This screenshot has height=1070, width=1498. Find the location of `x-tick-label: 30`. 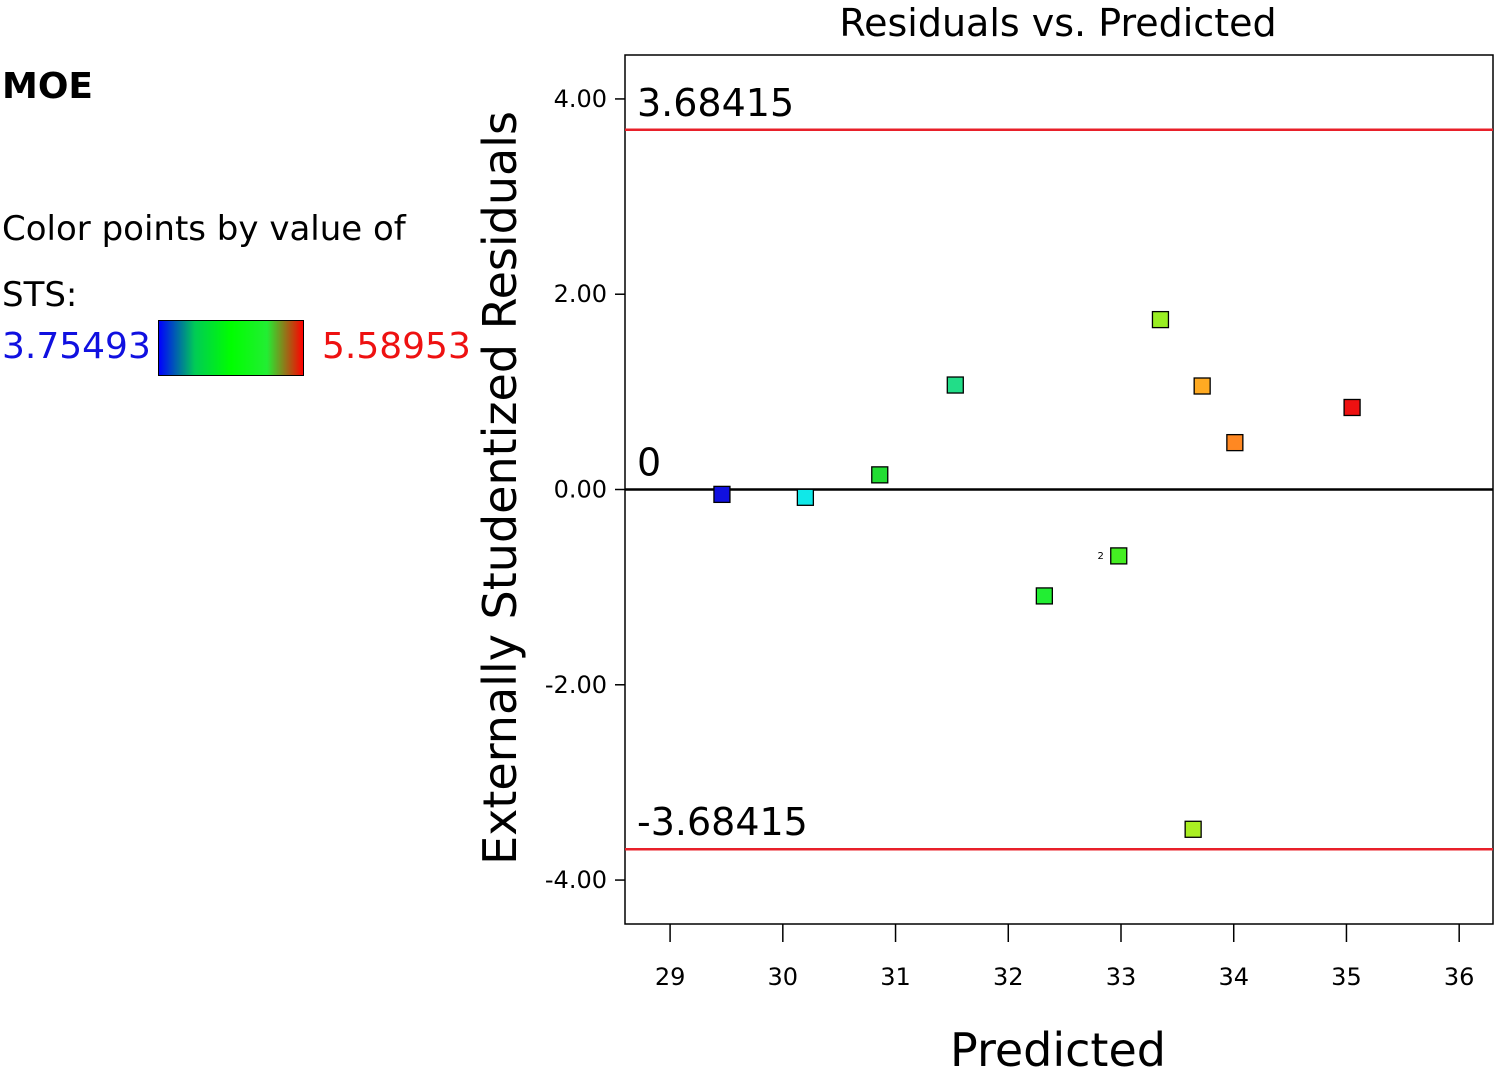

x-tick-label: 30 is located at coordinates (783, 977).